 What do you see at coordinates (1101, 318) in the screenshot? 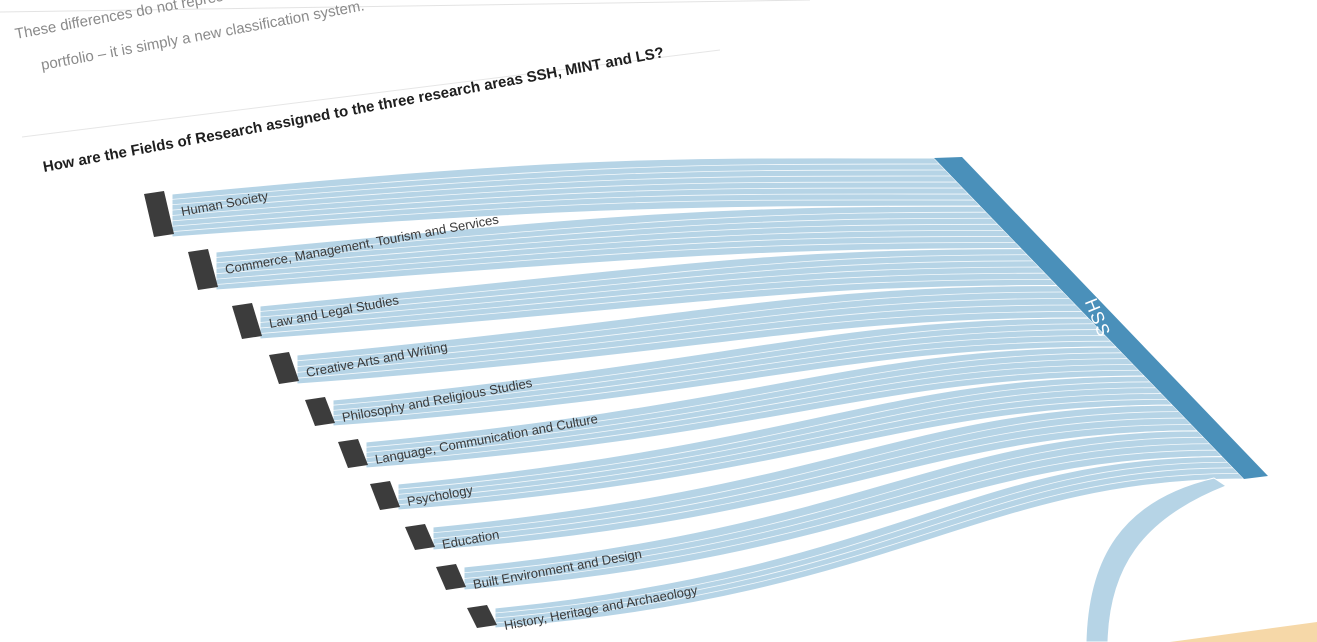
I see `target-node-hss` at bounding box center [1101, 318].